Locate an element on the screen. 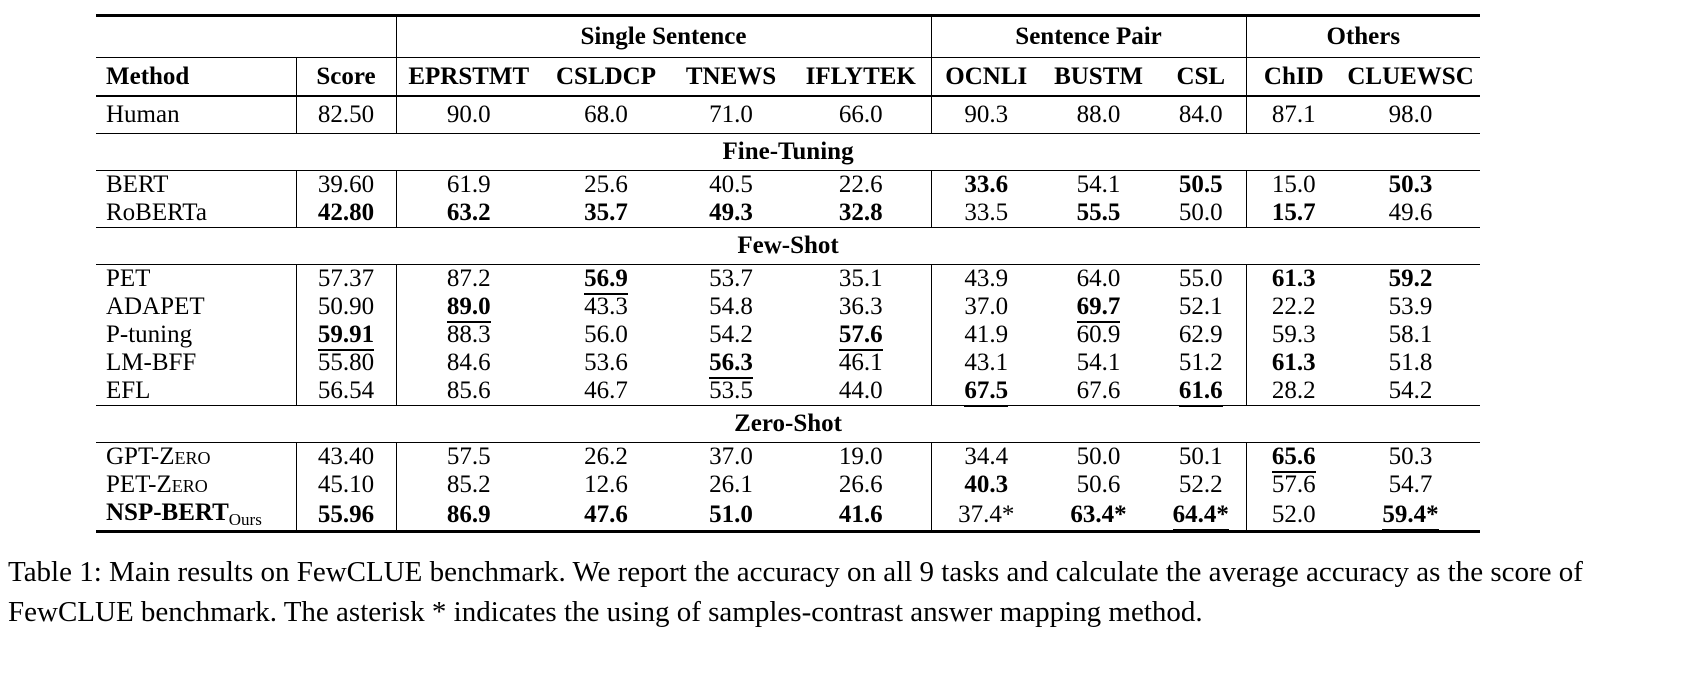 This screenshot has width=1688, height=676. cell-value: 15.0 is located at coordinates (1293, 184).